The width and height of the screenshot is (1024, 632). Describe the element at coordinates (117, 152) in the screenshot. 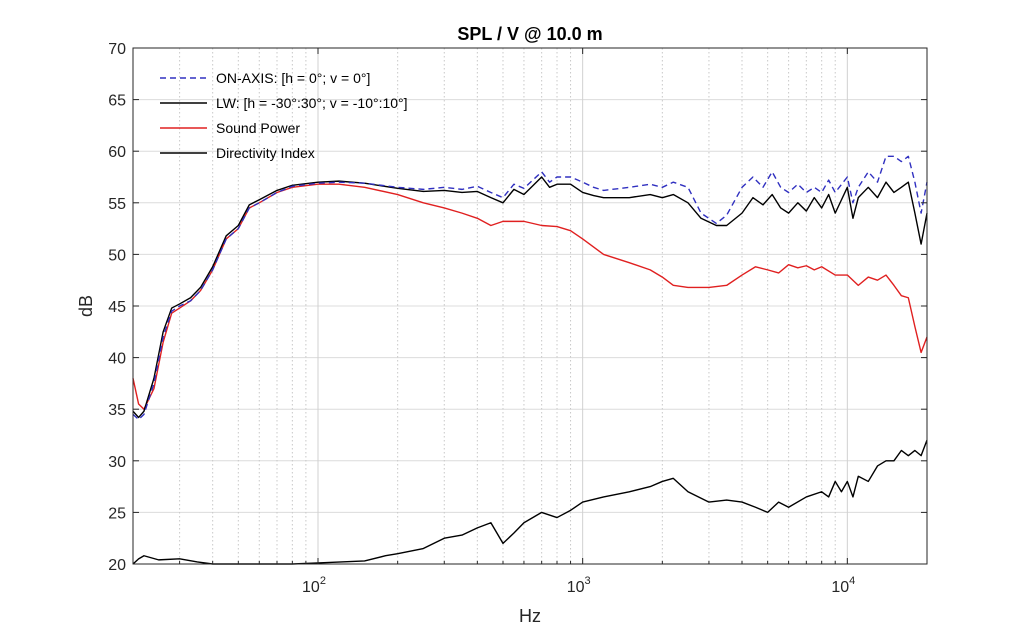

I see `y-tick-label: 60` at that location.